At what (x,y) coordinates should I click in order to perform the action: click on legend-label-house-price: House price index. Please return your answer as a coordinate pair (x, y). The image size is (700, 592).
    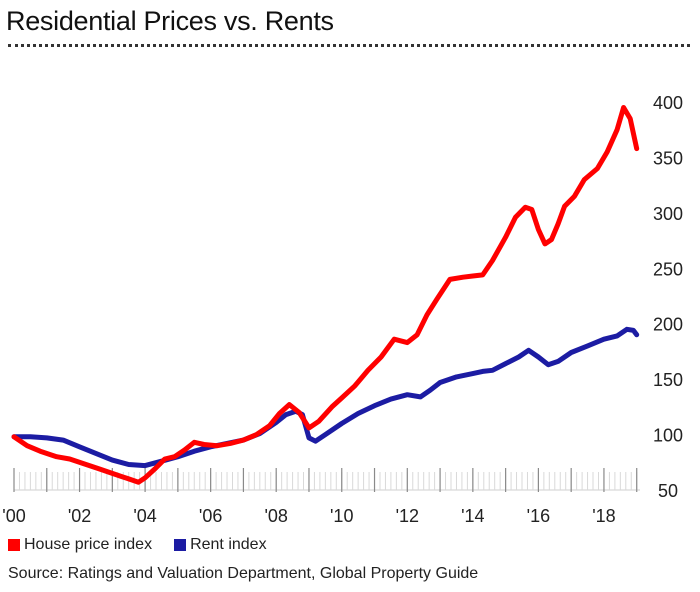
    Looking at the image, I should click on (88, 544).